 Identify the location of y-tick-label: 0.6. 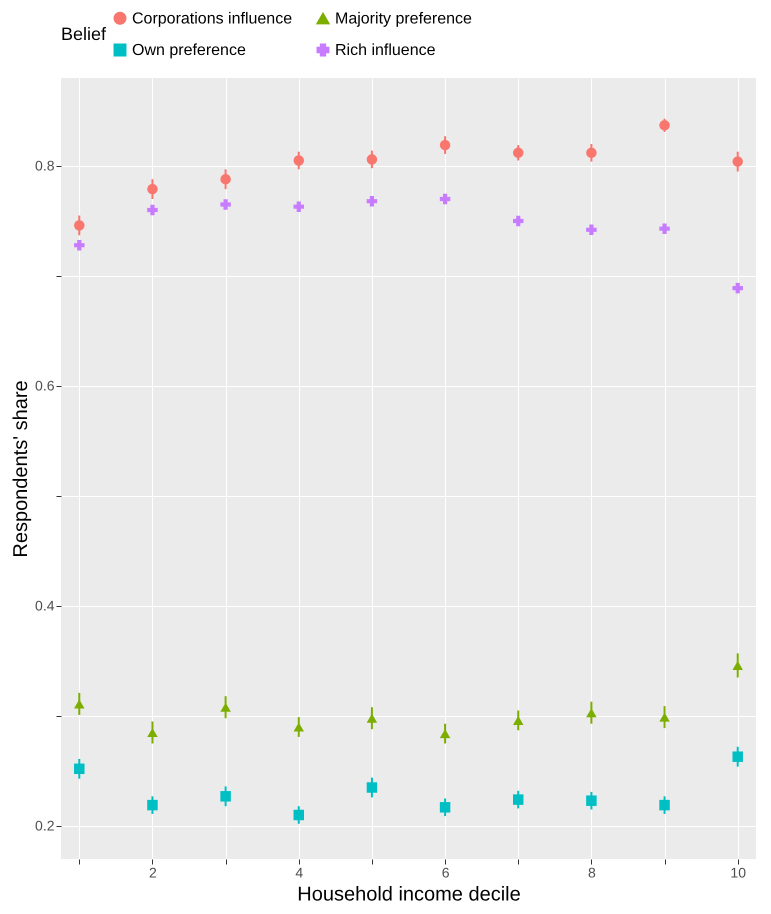
(45, 386).